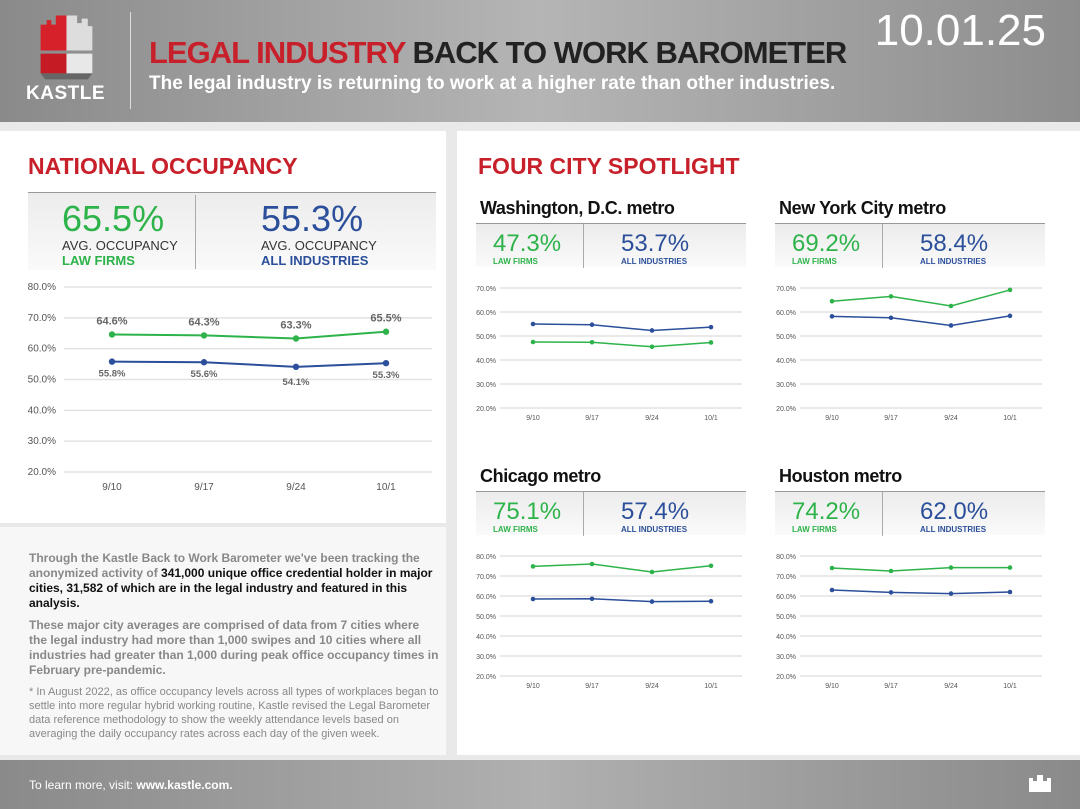 The width and height of the screenshot is (1080, 809). What do you see at coordinates (655, 511) in the screenshot?
I see `city-all-value: 57.4%` at bounding box center [655, 511].